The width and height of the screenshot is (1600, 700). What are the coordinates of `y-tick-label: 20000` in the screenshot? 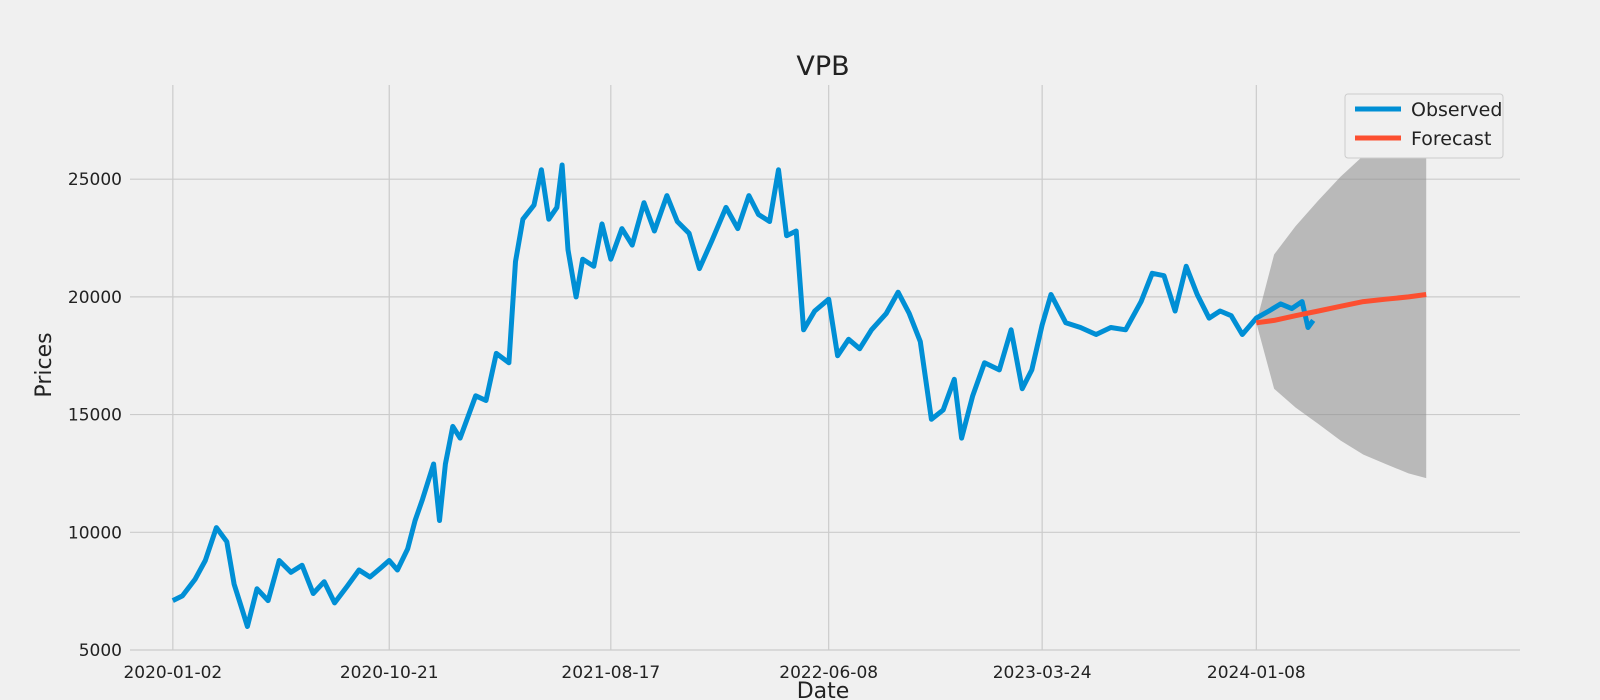 It's located at (95, 298).